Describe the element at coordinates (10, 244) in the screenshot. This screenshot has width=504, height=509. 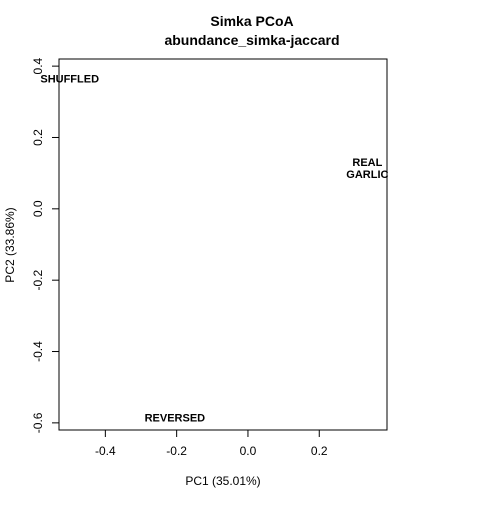
I see `y-axis-label: PC2 (33.86%)` at that location.